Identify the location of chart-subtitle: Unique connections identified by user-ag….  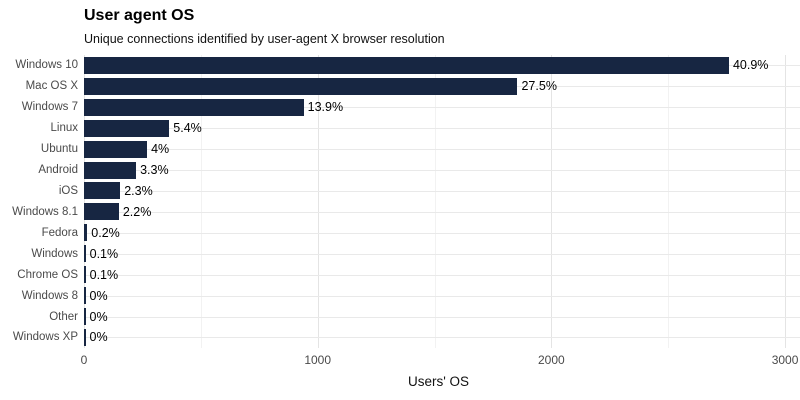
(264, 39).